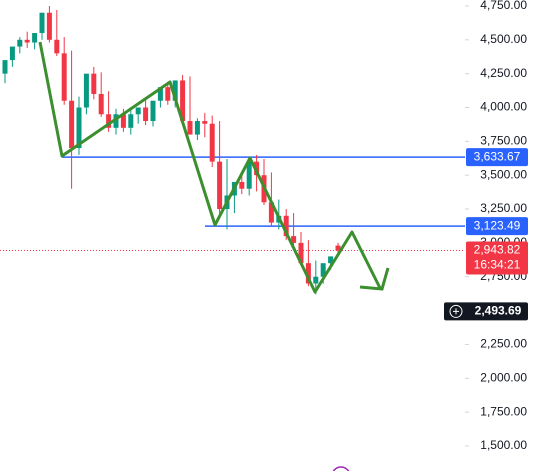  What do you see at coordinates (503, 208) in the screenshot?
I see `y-tick-label: 3,250.00` at bounding box center [503, 208].